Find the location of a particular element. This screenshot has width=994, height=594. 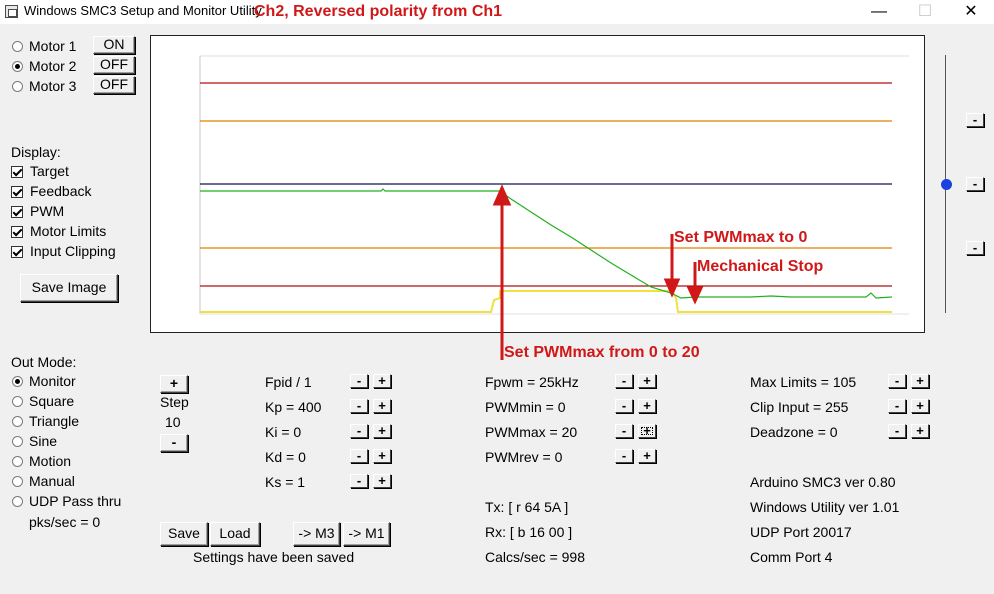

pwmrev-plus-button: + is located at coordinates (647, 456).